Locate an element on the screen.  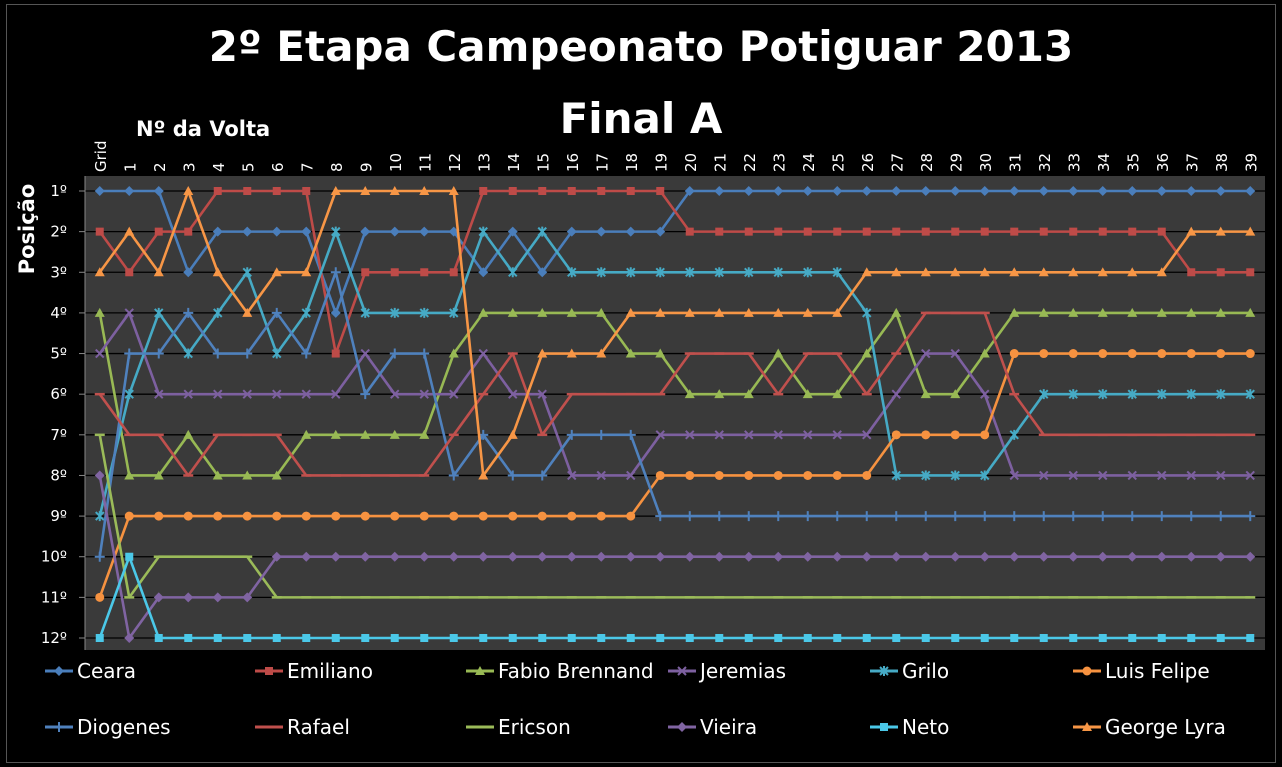
x-tick-label: 19 is located at coordinates (661, 162).